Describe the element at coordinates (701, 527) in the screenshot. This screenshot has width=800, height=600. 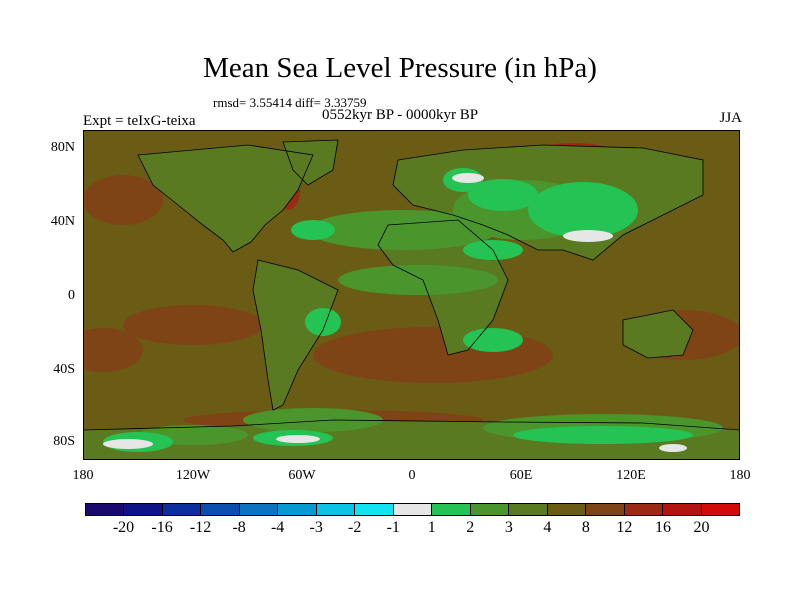
I see `colorbar-label: 20` at that location.